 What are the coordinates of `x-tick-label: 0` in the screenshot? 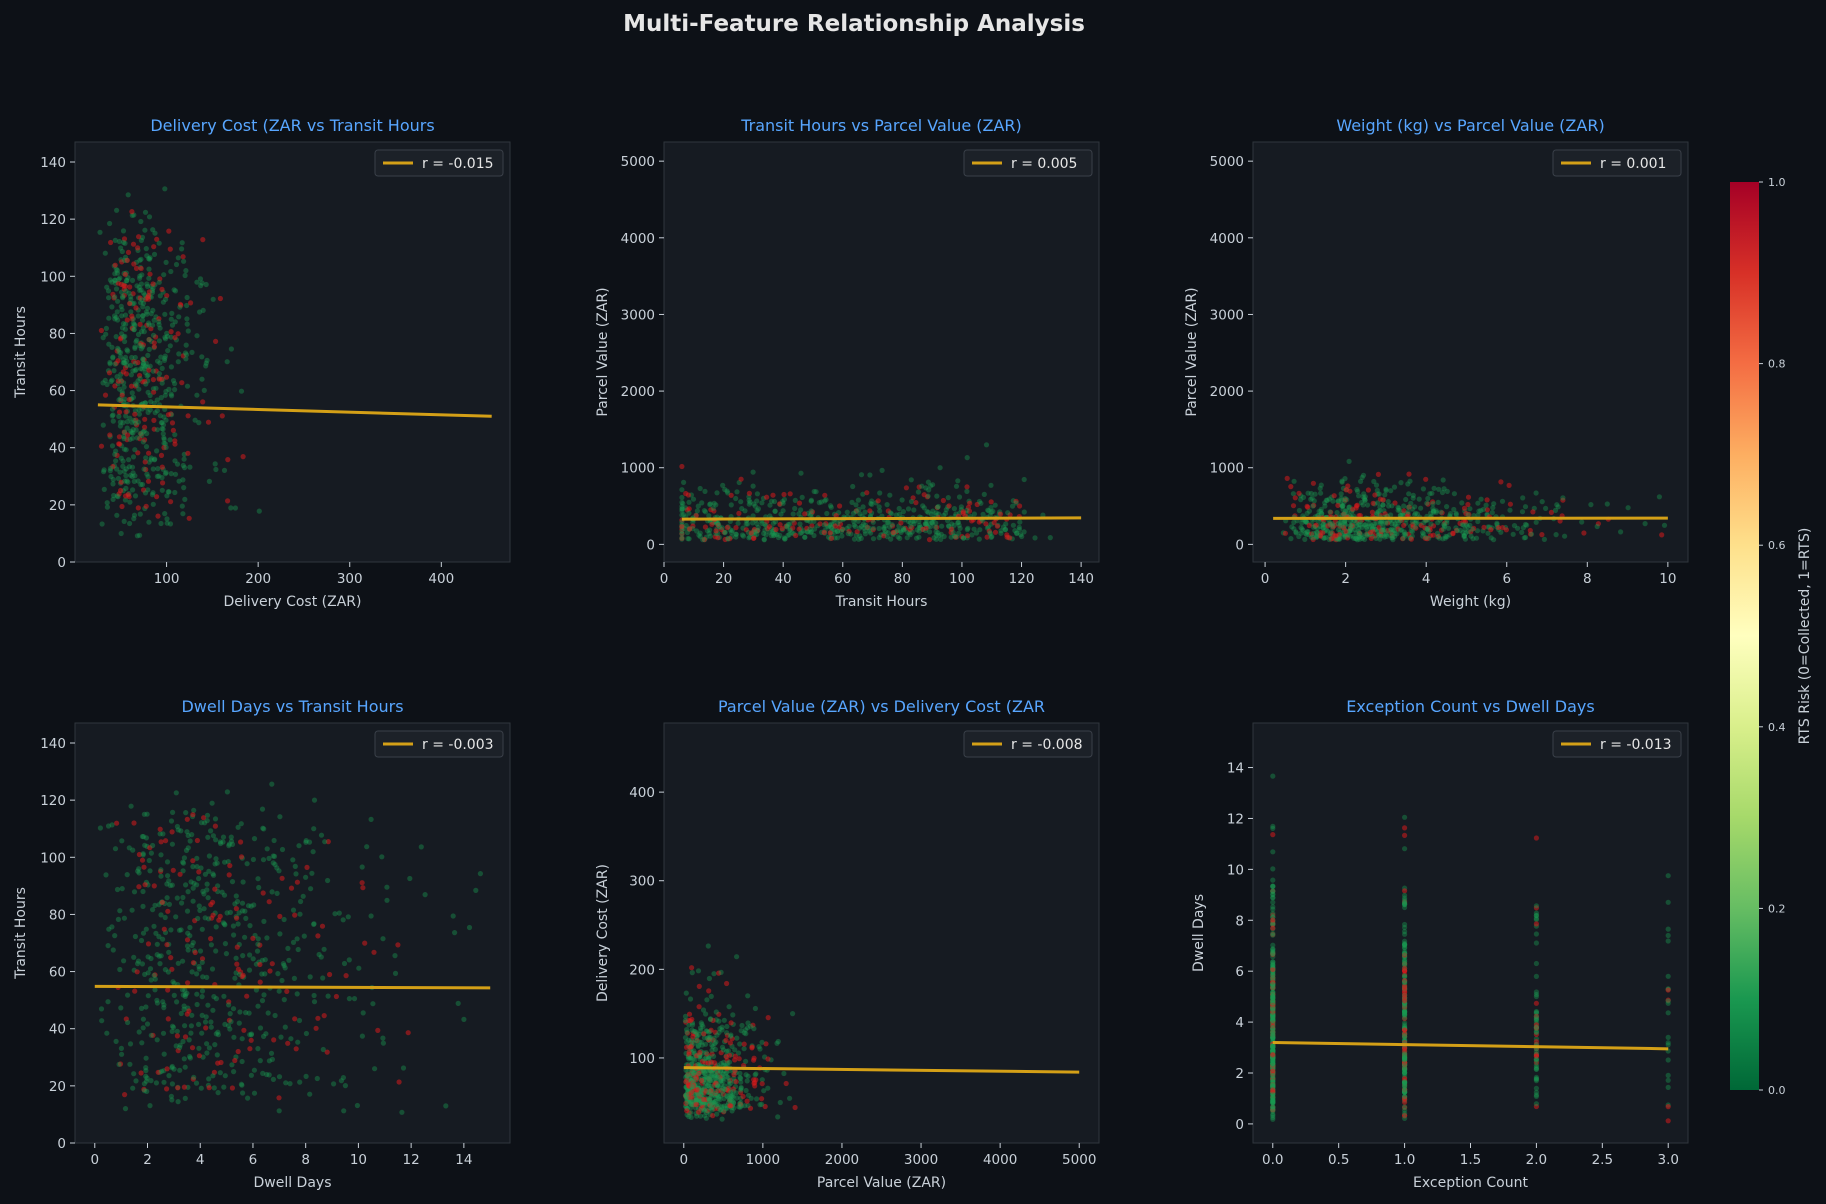 It's located at (664, 579).